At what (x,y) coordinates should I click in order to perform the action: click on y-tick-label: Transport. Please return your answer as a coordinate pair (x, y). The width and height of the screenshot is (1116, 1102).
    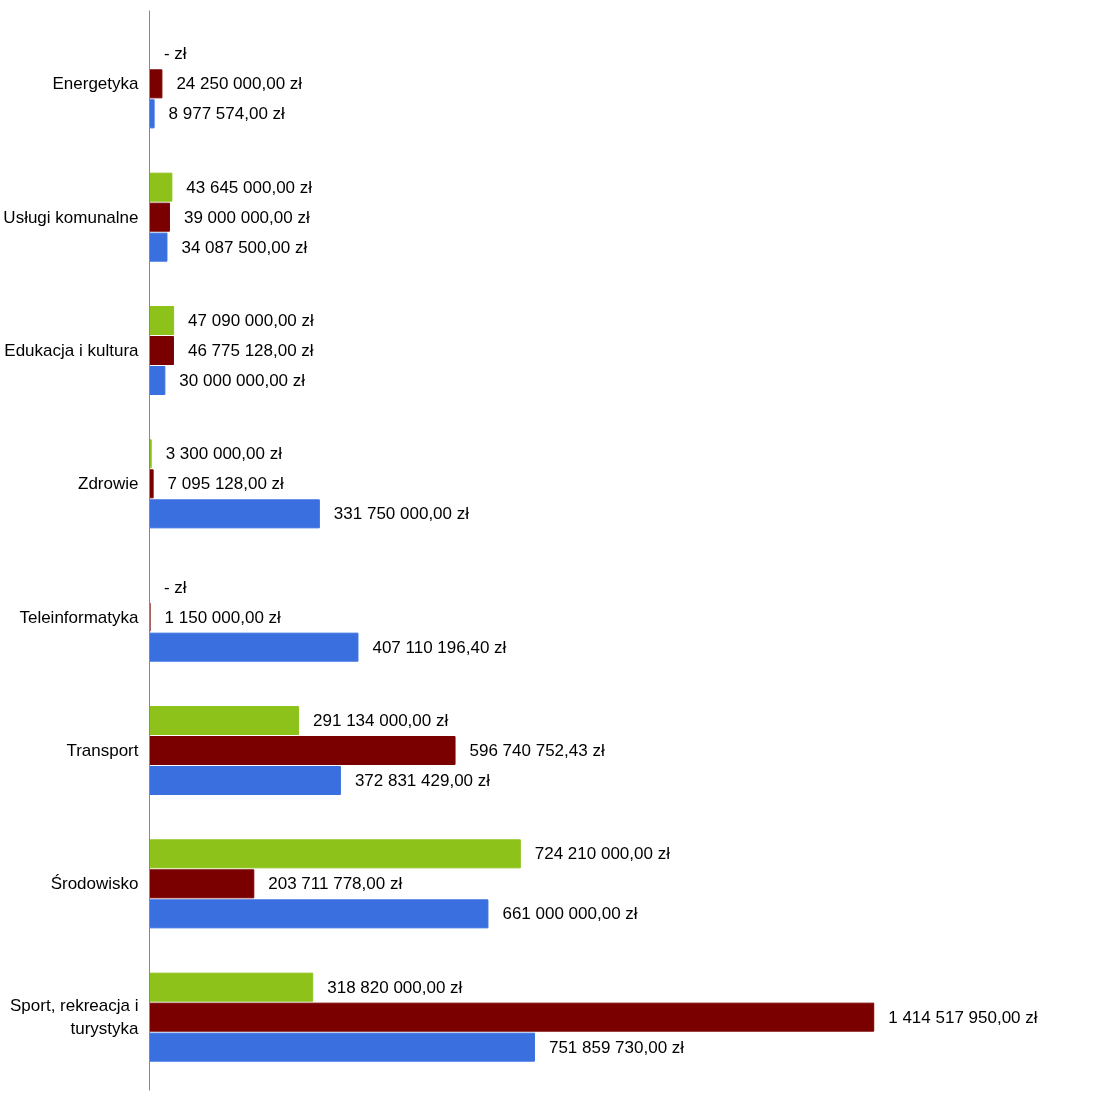
    Looking at the image, I should click on (102, 750).